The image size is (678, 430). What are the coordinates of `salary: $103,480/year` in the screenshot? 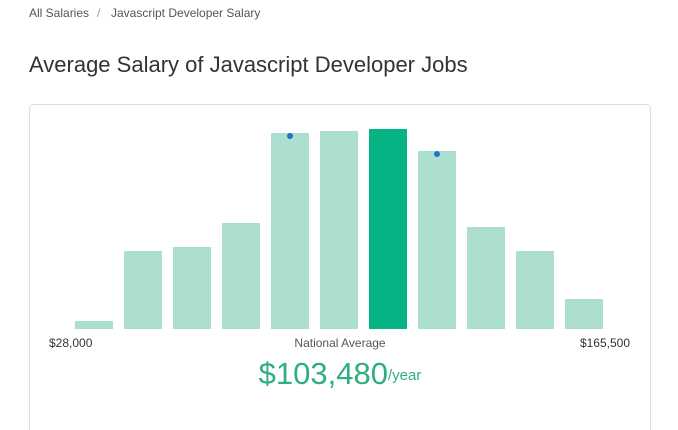 It's located at (340, 373).